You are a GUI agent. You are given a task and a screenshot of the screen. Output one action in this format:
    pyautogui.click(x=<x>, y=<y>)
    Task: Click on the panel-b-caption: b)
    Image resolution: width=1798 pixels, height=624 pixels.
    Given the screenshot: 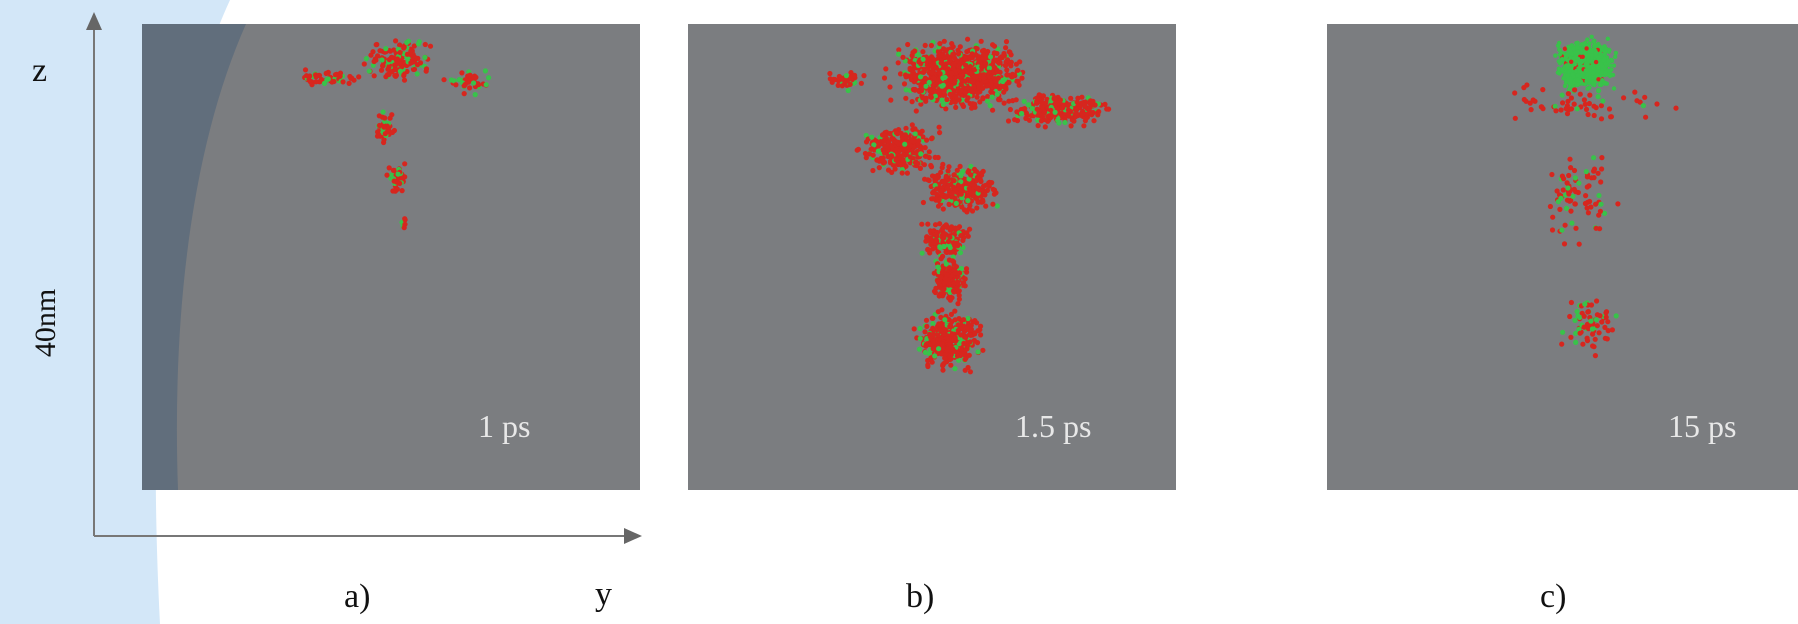 What is the action you would take?
    pyautogui.click(x=920, y=596)
    